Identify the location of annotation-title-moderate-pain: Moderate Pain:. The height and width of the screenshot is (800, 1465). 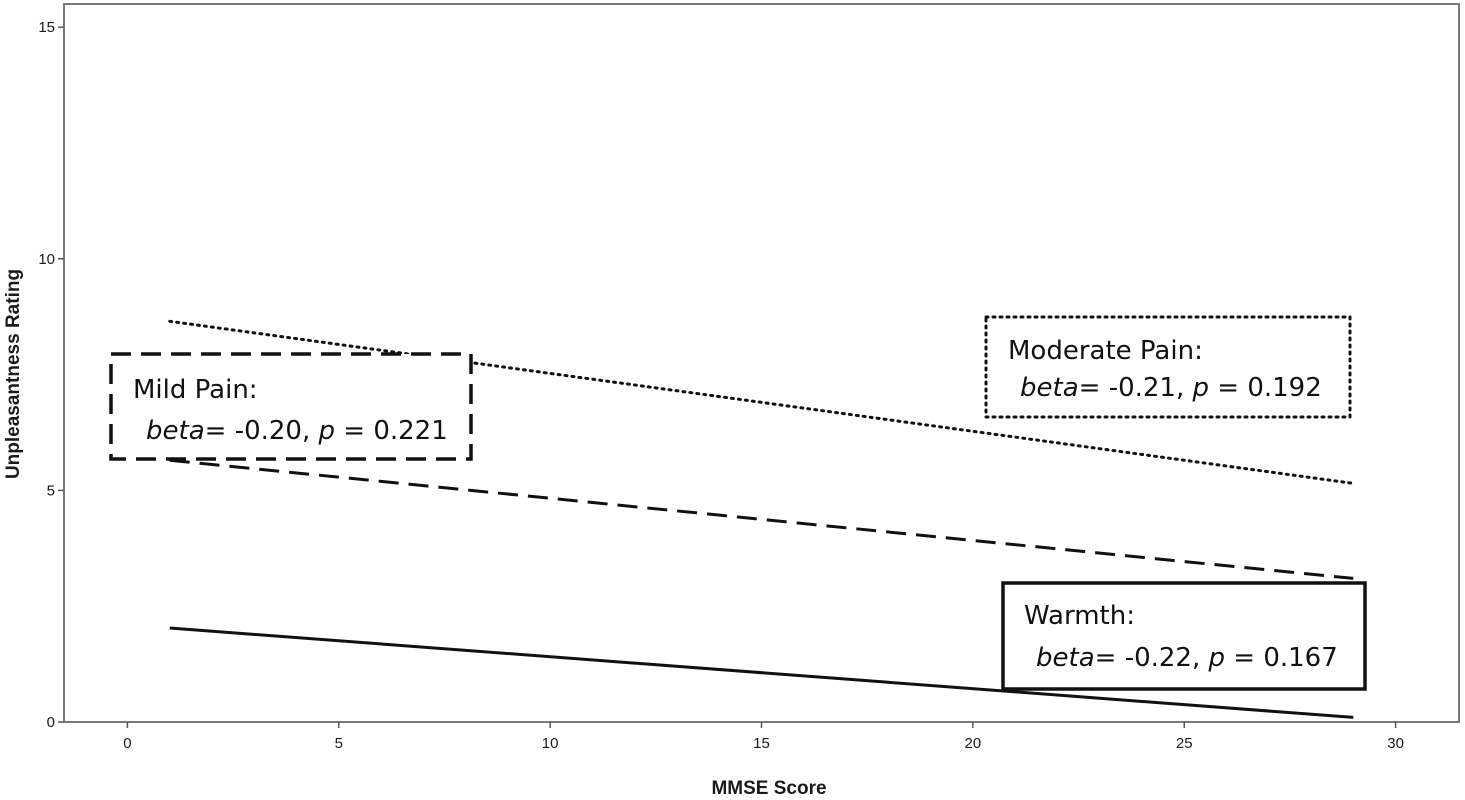
(1105, 351).